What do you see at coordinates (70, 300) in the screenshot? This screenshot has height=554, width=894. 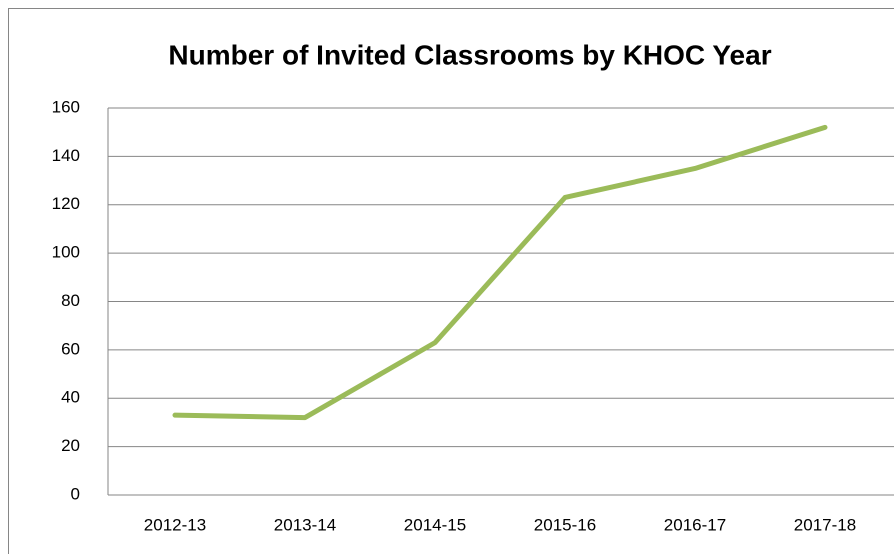 I see `y-tick-label: 80` at bounding box center [70, 300].